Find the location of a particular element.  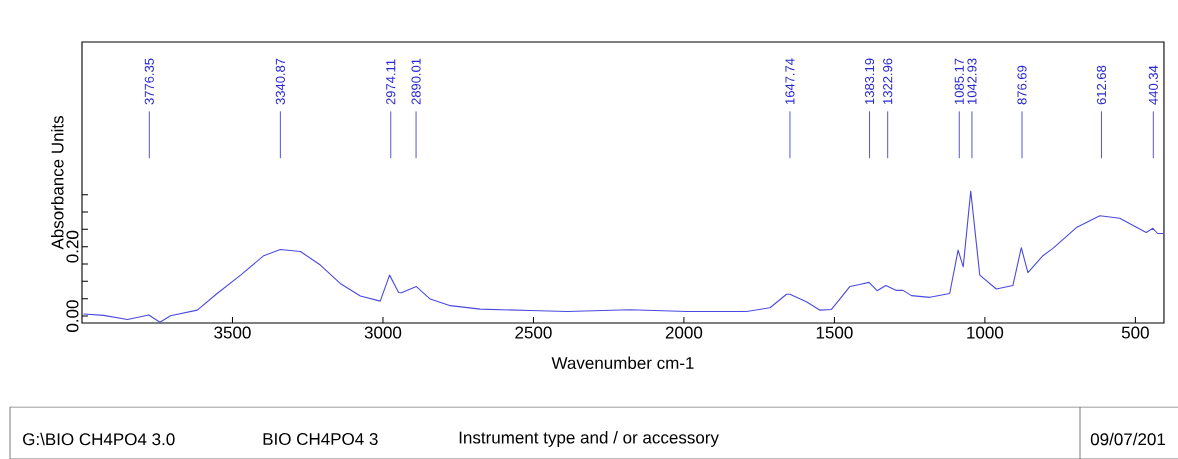

x-axis-title: Wavenumber cm-1 is located at coordinates (622, 363).